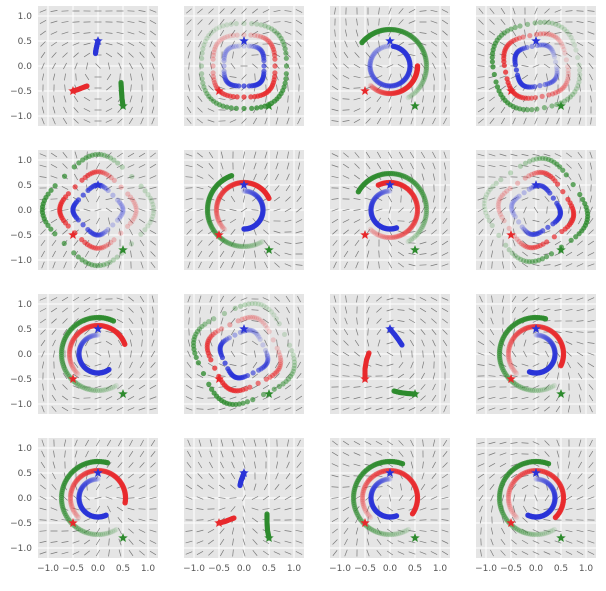 This screenshot has width=606, height=591. Describe the element at coordinates (123, 250) in the screenshot. I see `green-start-star` at that location.